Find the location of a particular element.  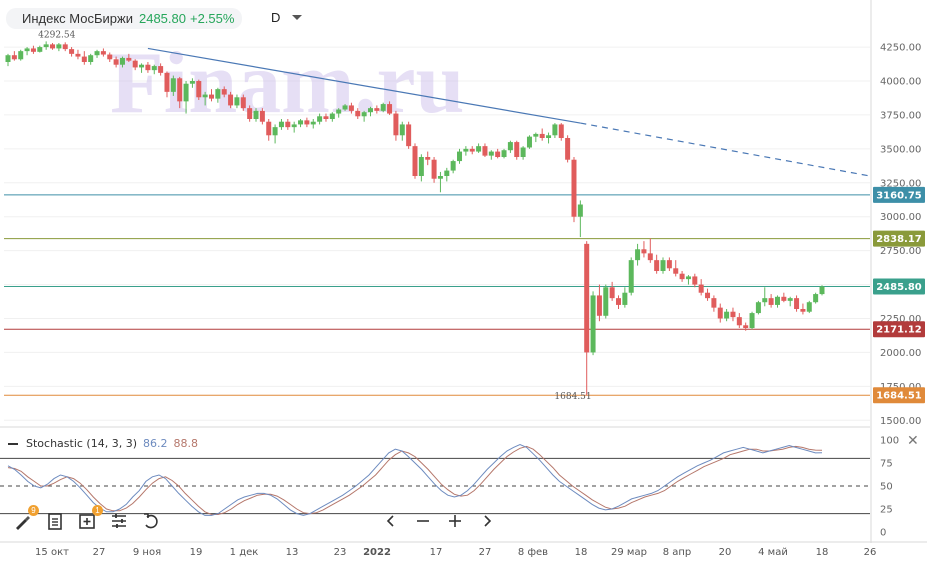

price-tick-label: 3750.00 is located at coordinates (900, 115).